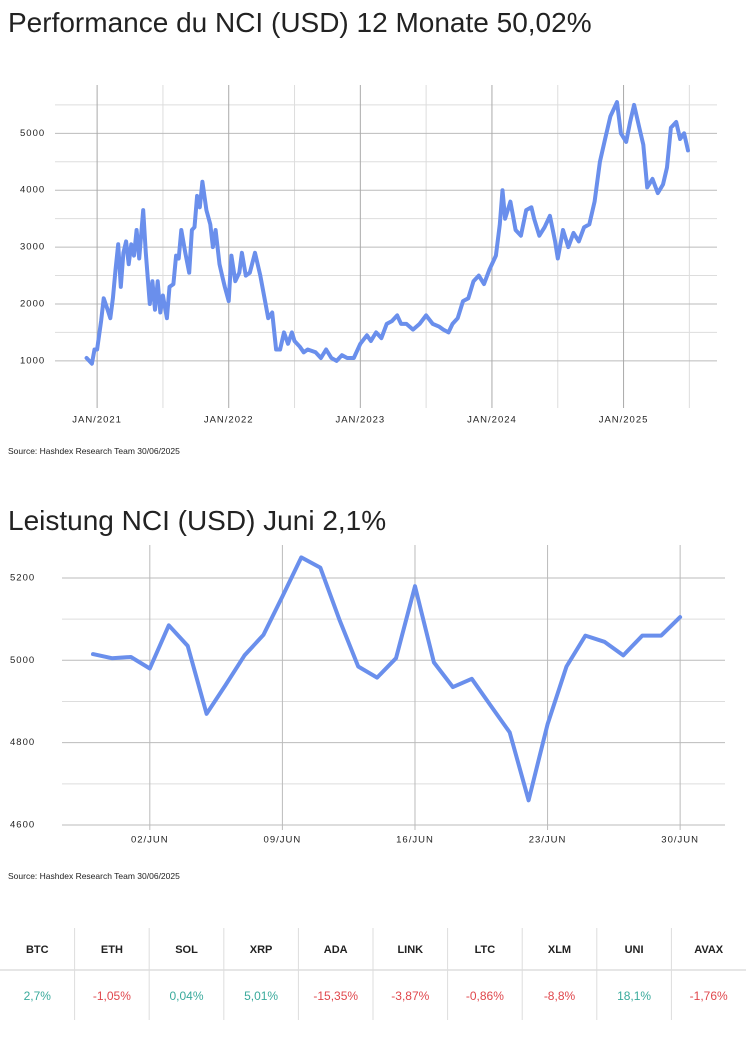 This screenshot has height=1038, width=746. Describe the element at coordinates (559, 950) in the screenshot. I see `column-header: XLM` at that location.